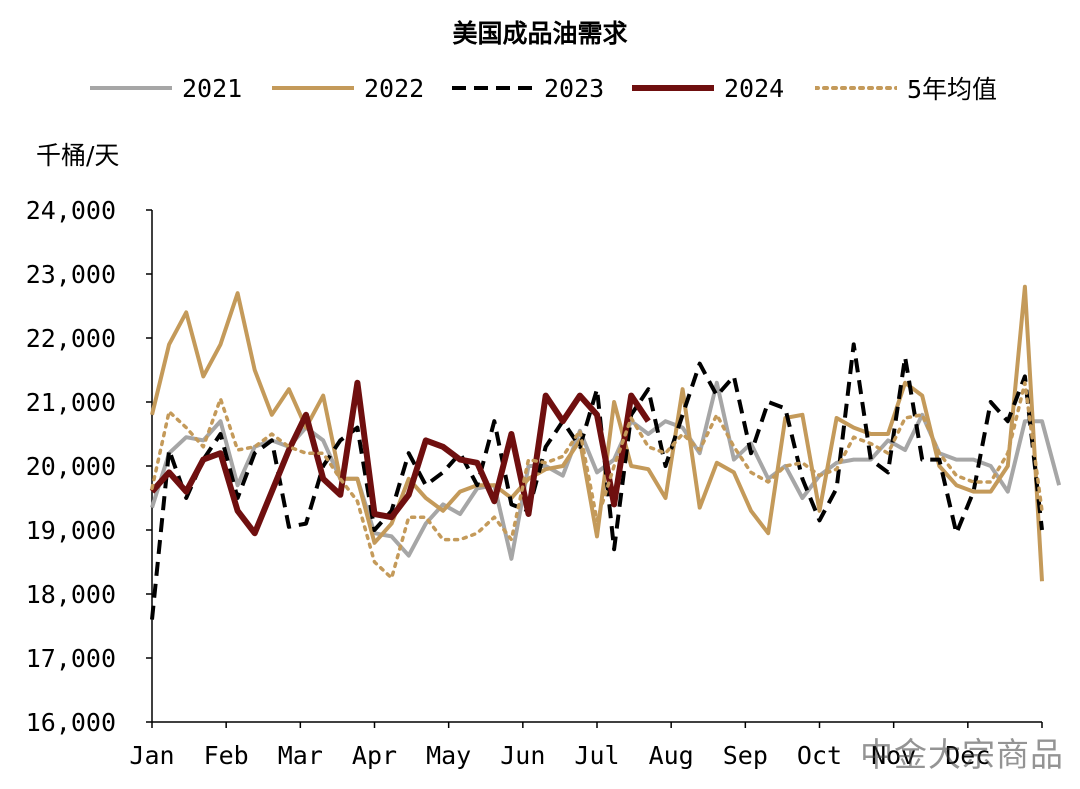 Image resolution: width=1080 pixels, height=789 pixels. Describe the element at coordinates (226, 755) in the screenshot. I see `x-tick-label: Feb` at that location.